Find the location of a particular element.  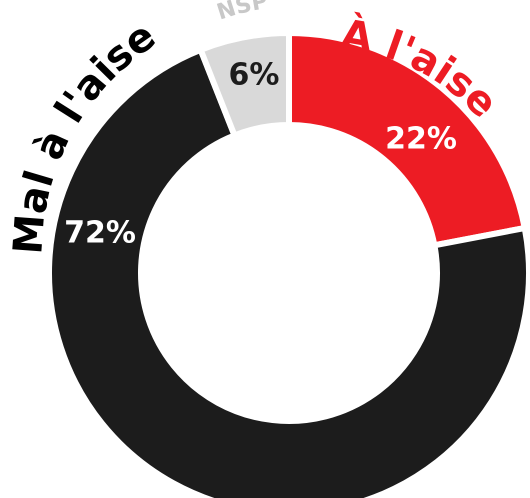

slice-value-a-l-aise: 22% is located at coordinates (421, 139).